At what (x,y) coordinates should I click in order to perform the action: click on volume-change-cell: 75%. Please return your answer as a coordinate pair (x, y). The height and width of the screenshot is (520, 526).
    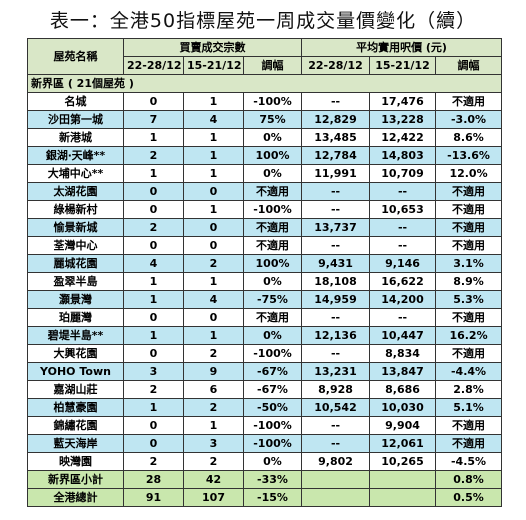
    Looking at the image, I should click on (272, 119).